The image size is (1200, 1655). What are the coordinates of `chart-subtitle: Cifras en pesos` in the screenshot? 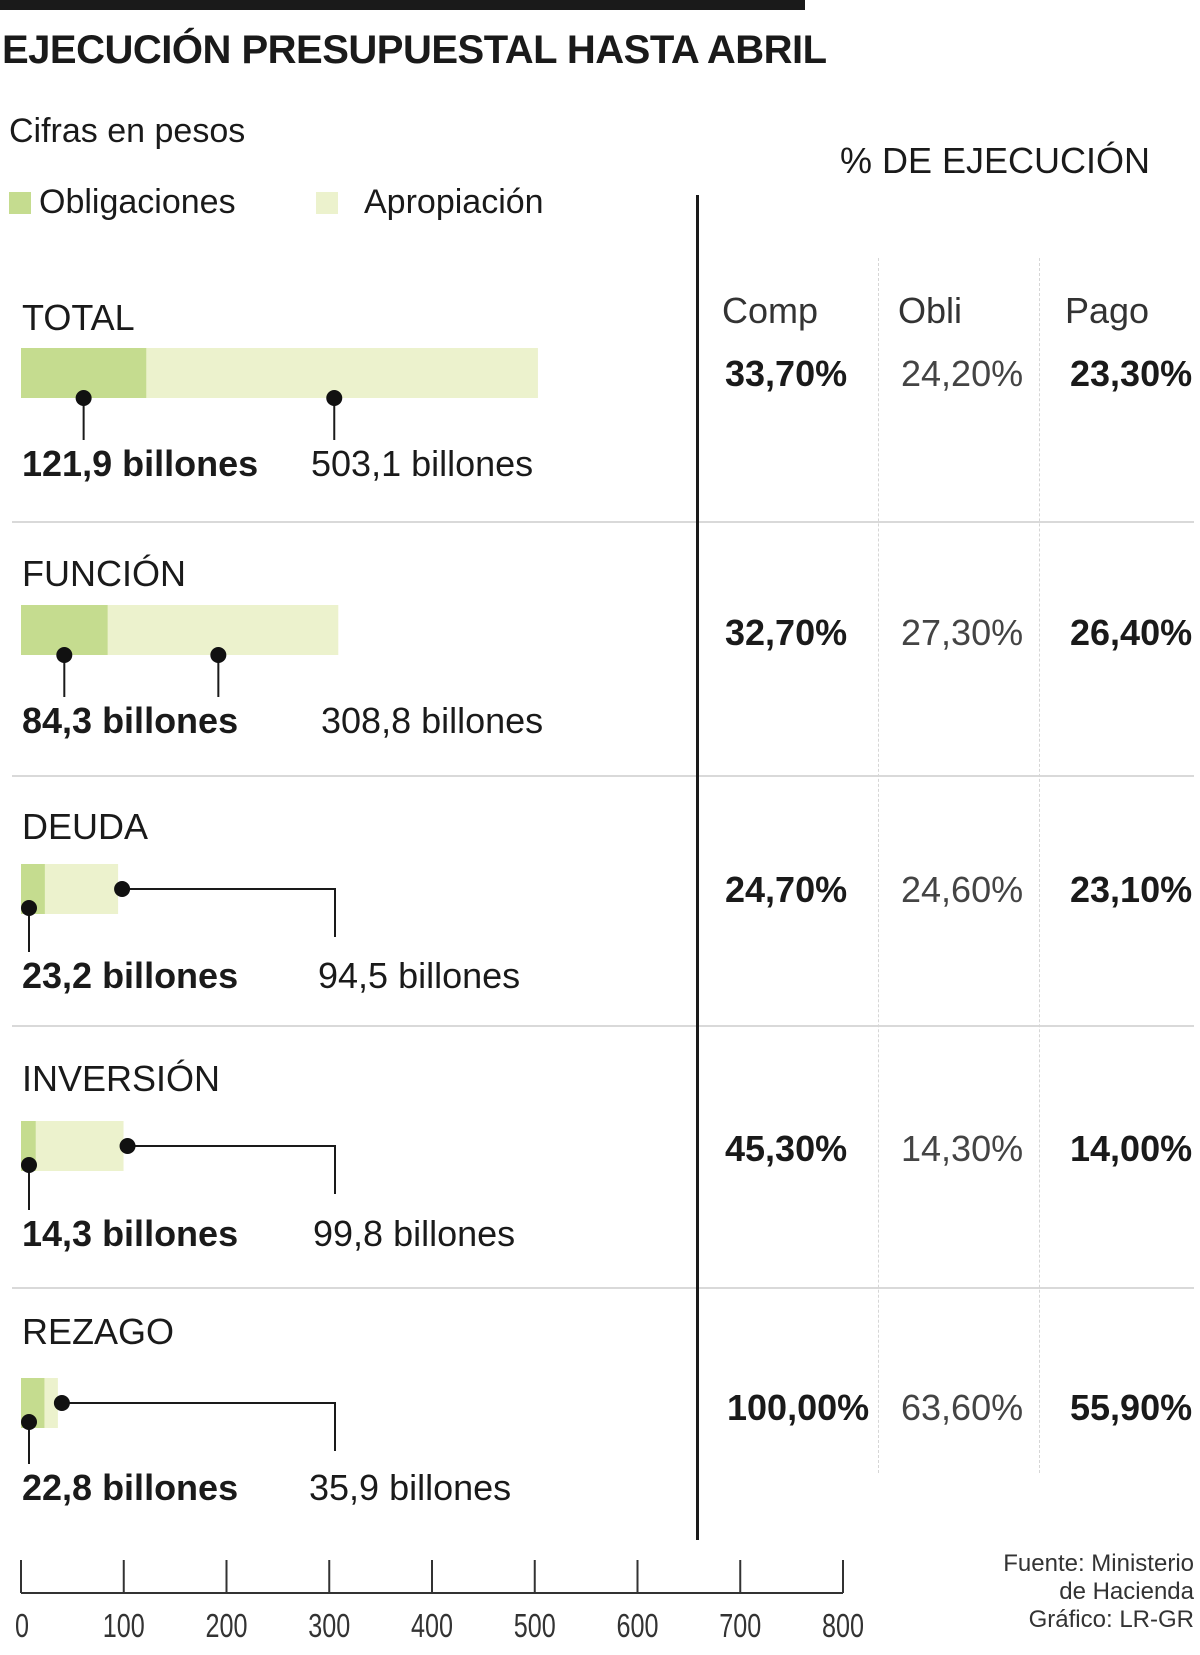 It's located at (127, 131).